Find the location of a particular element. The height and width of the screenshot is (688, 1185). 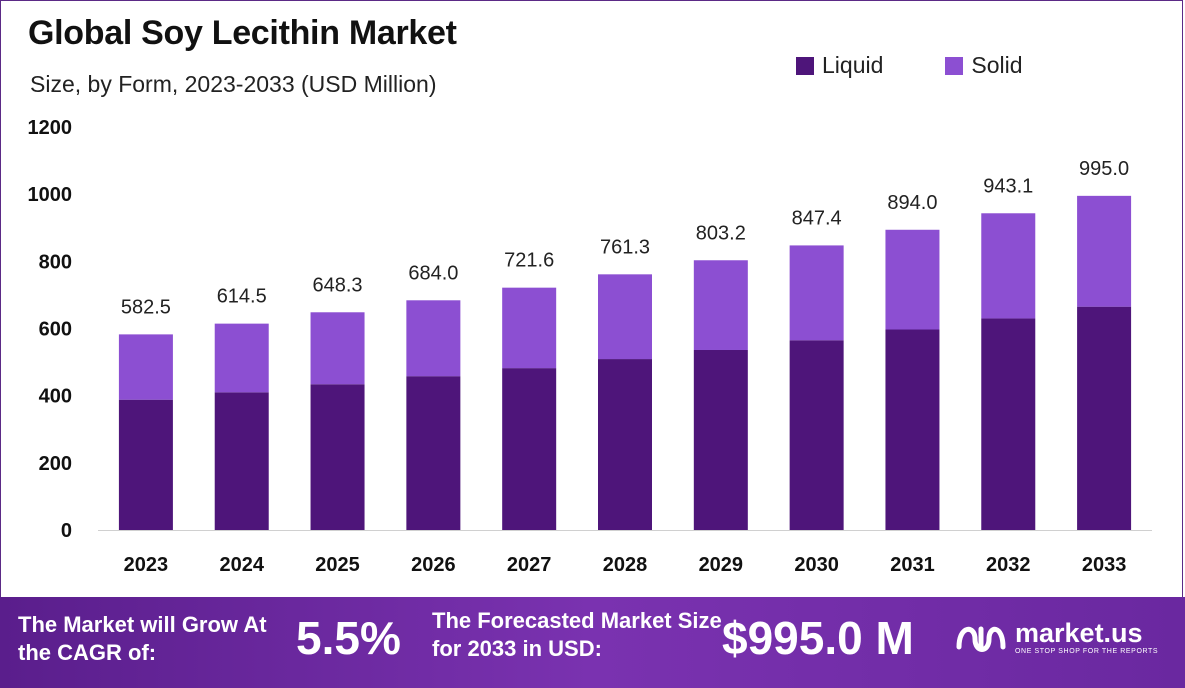

y-tick-label: 400 is located at coordinates (55, 397).